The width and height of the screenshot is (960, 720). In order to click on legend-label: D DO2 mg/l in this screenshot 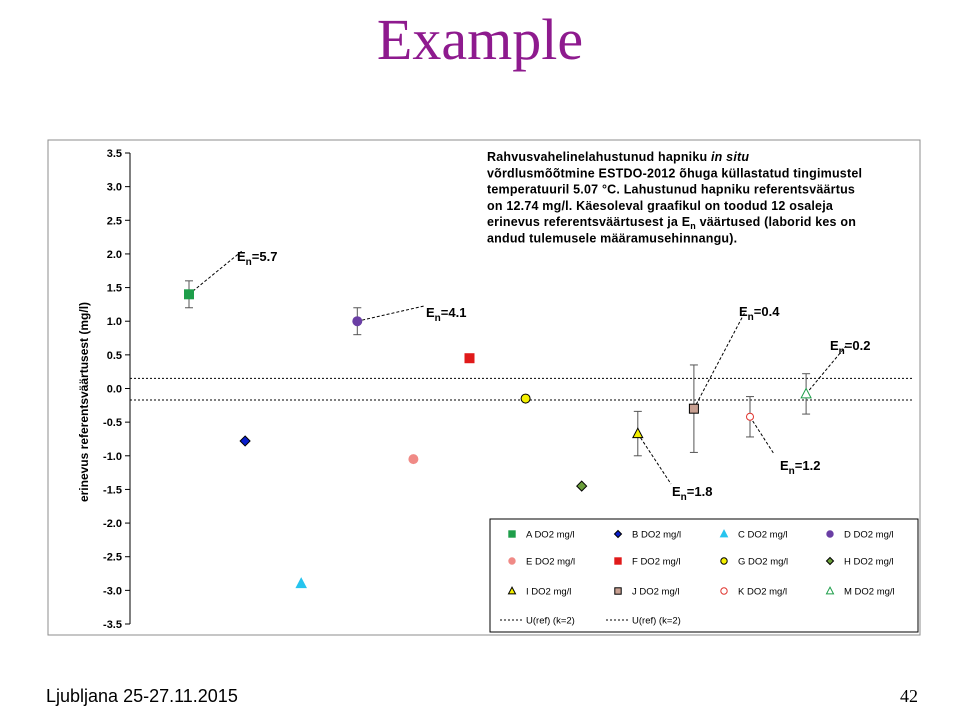, I will do `click(869, 535)`.